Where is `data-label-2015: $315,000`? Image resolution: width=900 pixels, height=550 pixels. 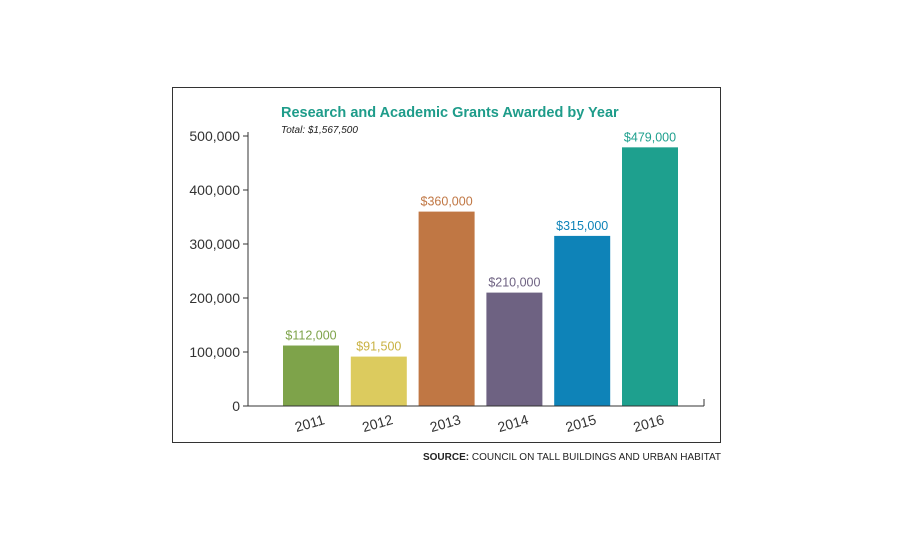
data-label-2015: $315,000 is located at coordinates (582, 226).